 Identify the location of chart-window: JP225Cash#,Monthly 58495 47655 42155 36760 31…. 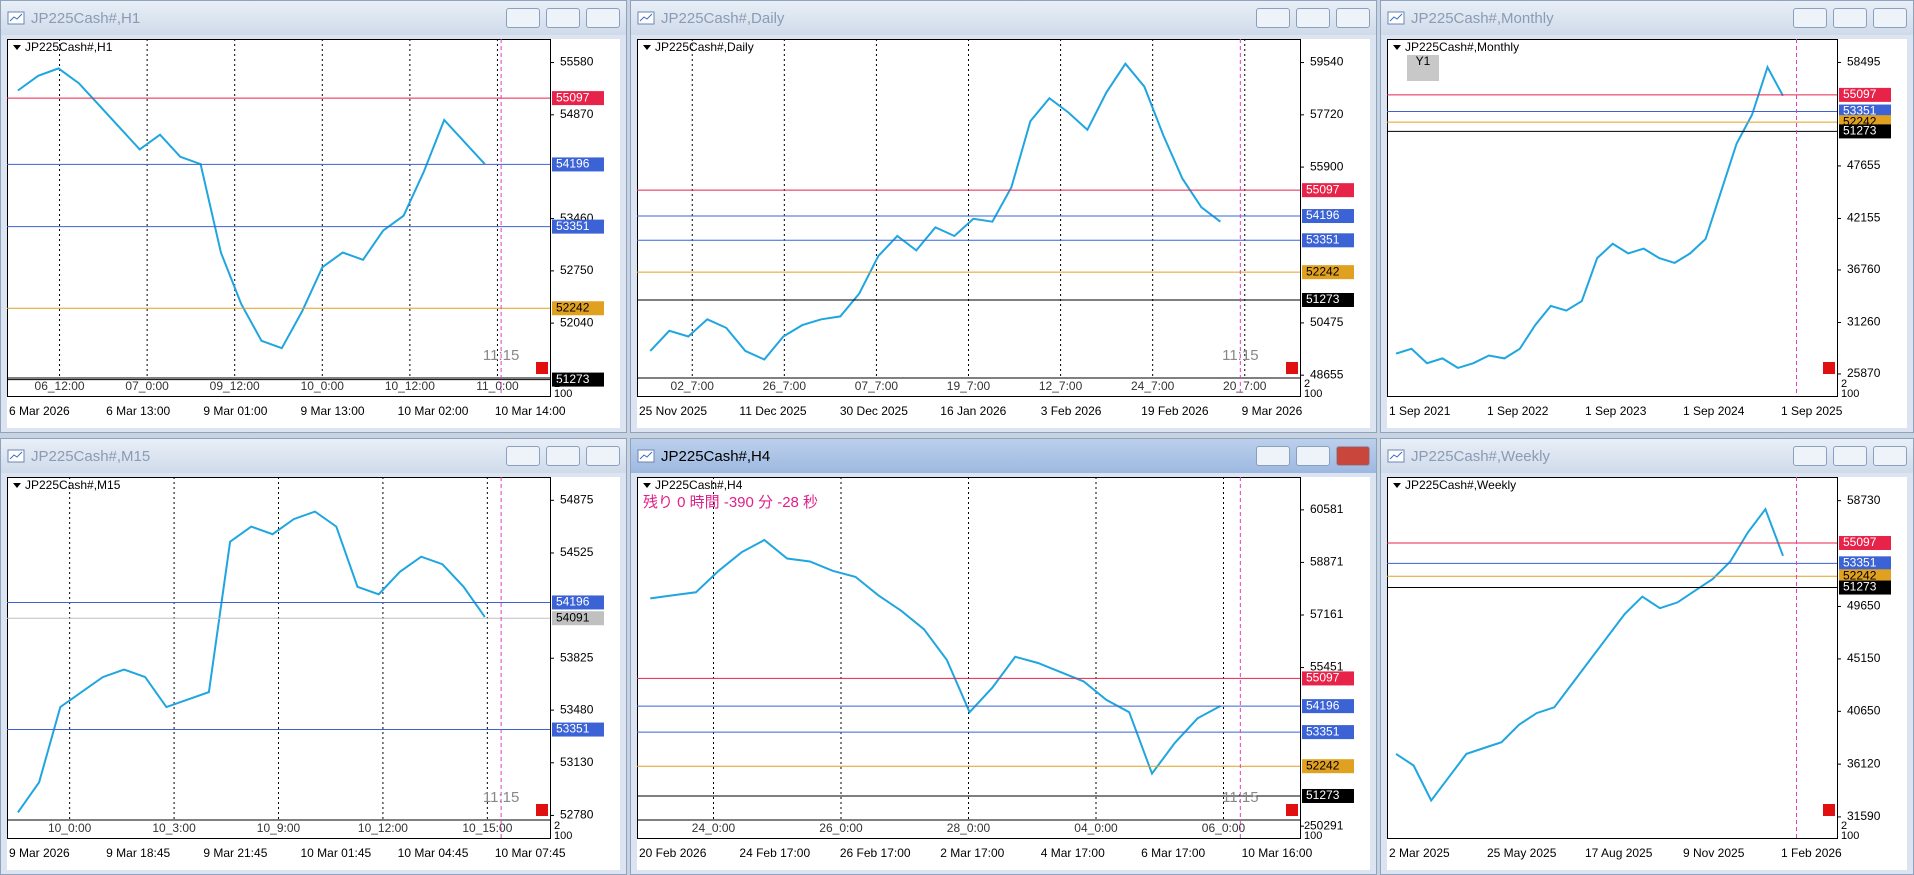
(1647, 216).